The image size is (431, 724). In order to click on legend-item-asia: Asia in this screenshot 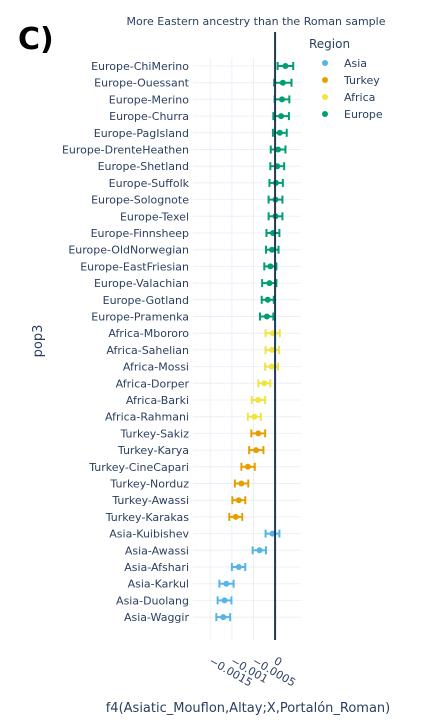, I will do `click(344, 63)`.